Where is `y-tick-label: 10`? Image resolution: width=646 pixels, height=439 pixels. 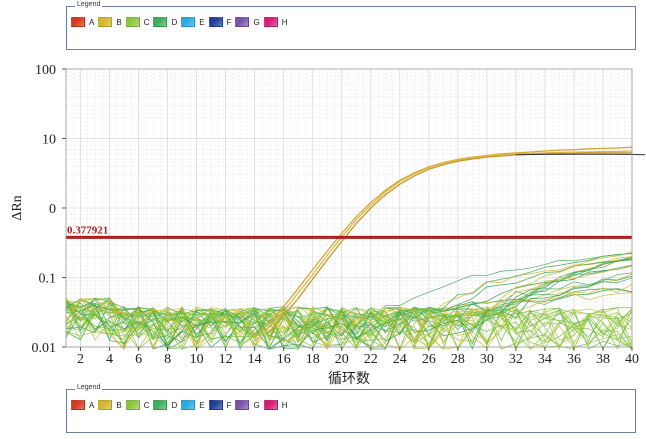
y-tick-label: 10 is located at coordinates (49, 140).